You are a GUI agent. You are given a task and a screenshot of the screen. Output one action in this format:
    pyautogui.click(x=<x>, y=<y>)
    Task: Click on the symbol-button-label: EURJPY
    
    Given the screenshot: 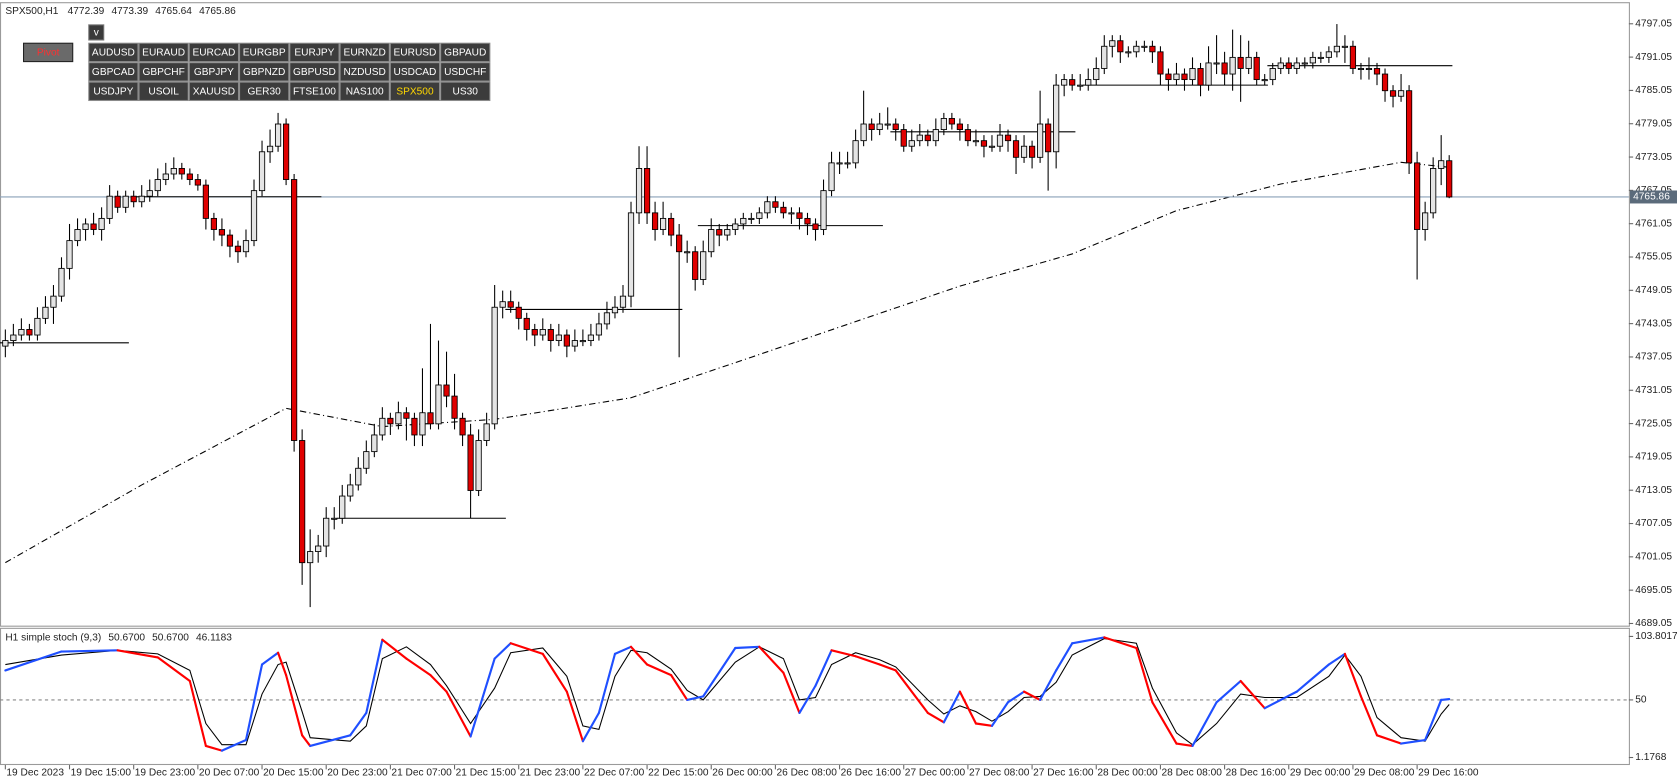 What is the action you would take?
    pyautogui.click(x=314, y=53)
    